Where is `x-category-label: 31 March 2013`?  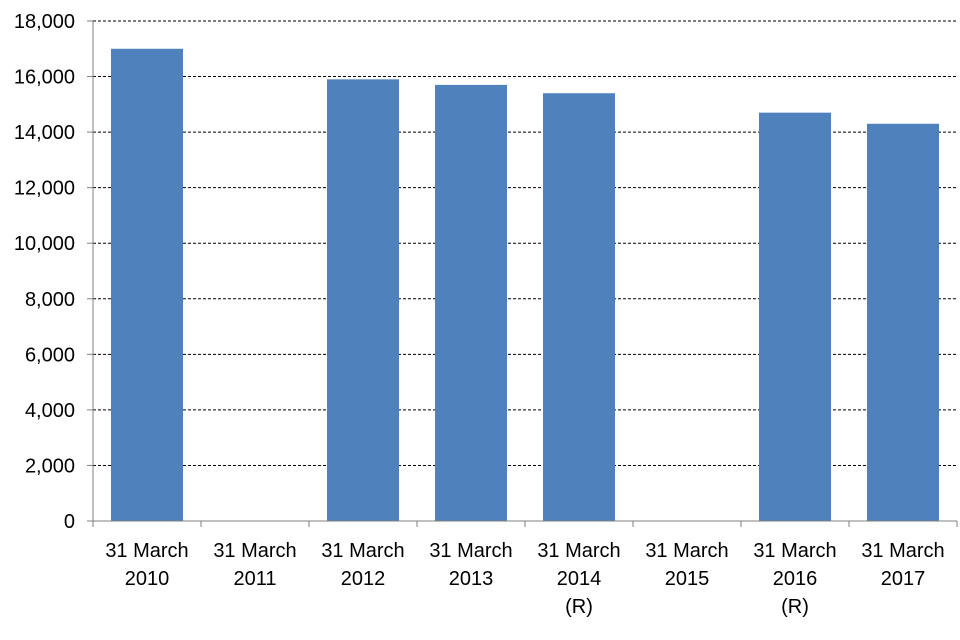 x-category-label: 31 March 2013 is located at coordinates (470, 565).